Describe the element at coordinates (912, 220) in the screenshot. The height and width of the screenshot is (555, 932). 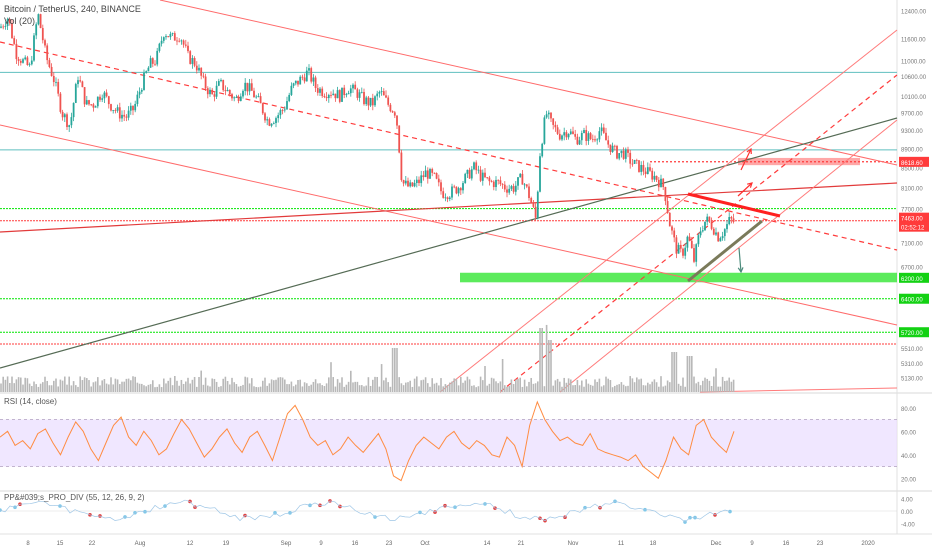
I see `price-tag-label: 7463.00` at that location.